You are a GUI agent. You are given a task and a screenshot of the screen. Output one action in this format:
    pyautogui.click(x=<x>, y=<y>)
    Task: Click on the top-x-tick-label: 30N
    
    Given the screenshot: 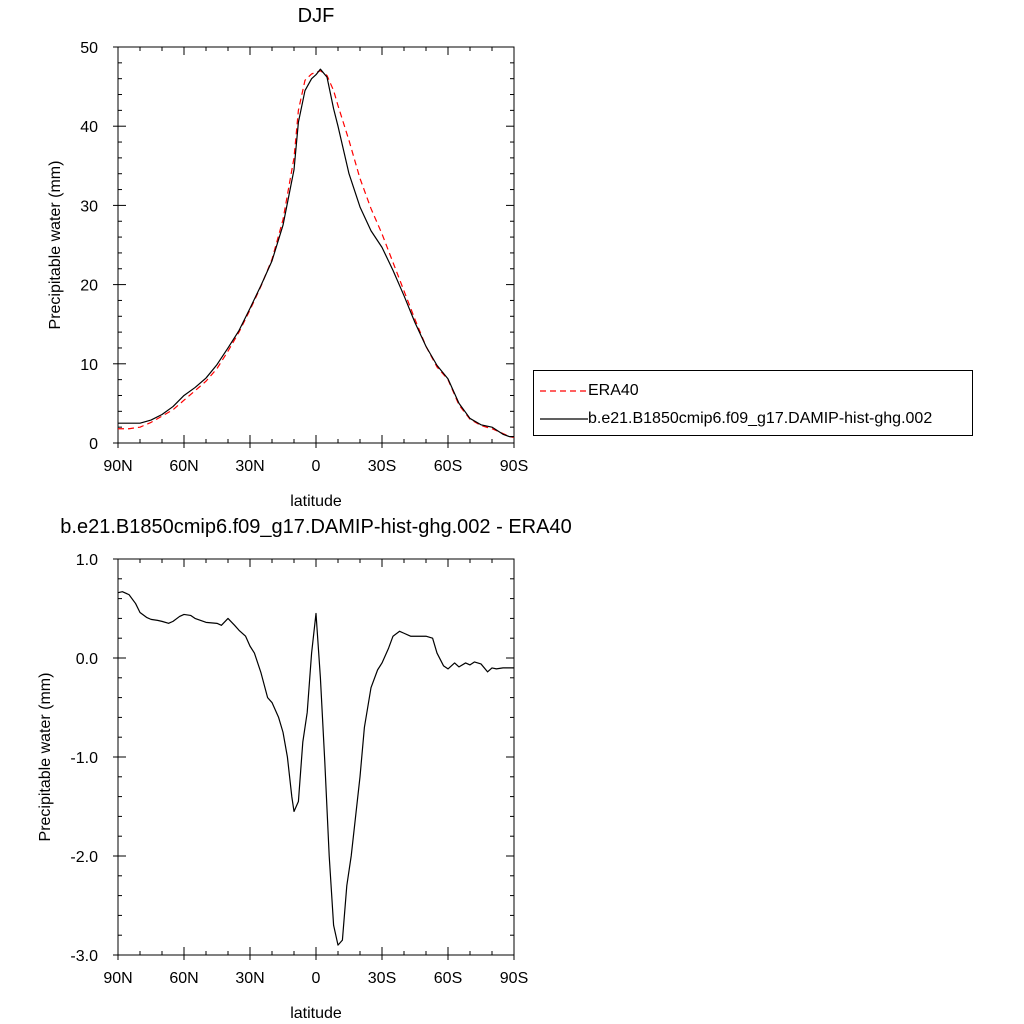 What is the action you would take?
    pyautogui.click(x=249, y=466)
    